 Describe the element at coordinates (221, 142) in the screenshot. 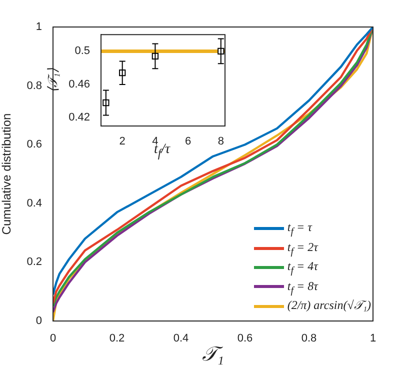

I see `x-tick-label: 8` at that location.